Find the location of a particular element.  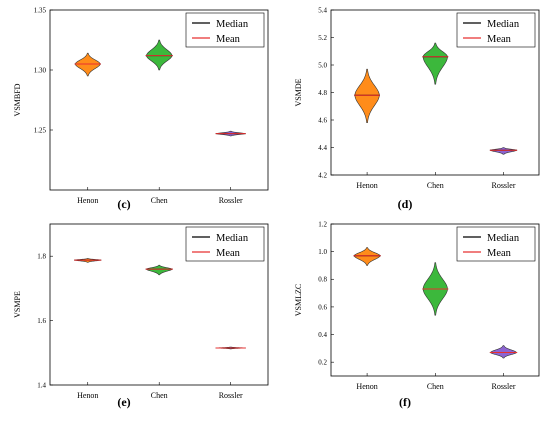

panel-label: (e) is located at coordinates (123, 402).